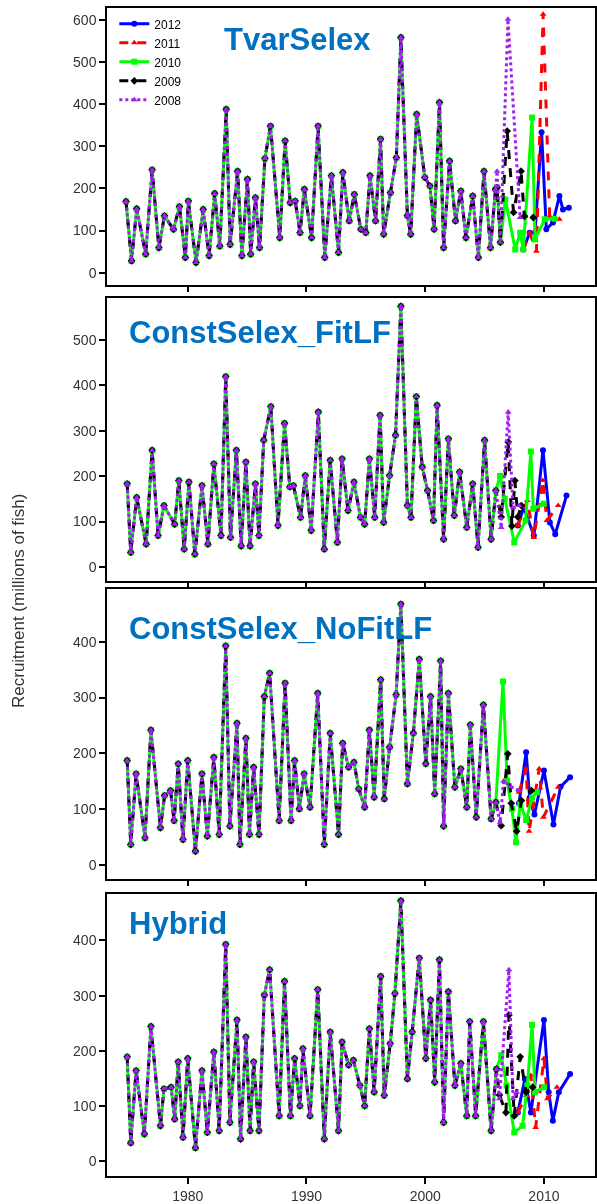 The height and width of the screenshot is (1204, 597). What do you see at coordinates (544, 1195) in the screenshot?
I see `x-tick-label: 2010` at bounding box center [544, 1195].